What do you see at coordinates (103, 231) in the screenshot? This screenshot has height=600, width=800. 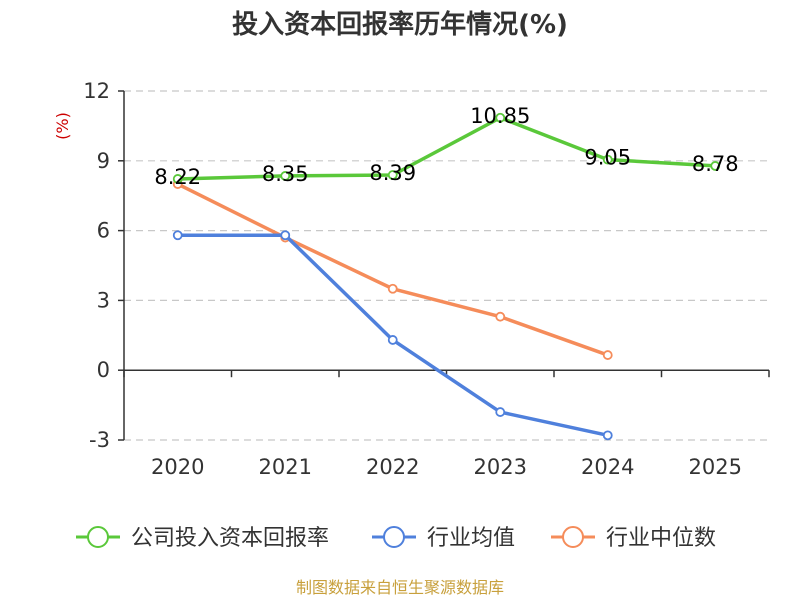 I see `y-tick-label: 6` at bounding box center [103, 231].